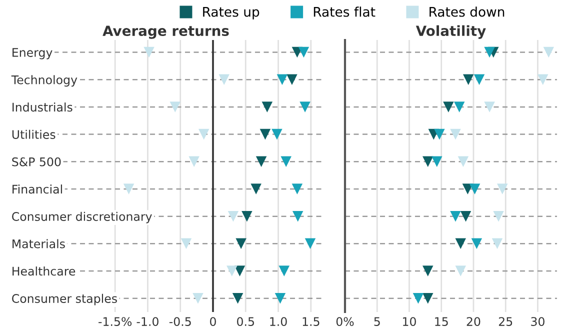 The height and width of the screenshot is (329, 565). What do you see at coordinates (473, 321) in the screenshot?
I see `x-tick-label: 20` at bounding box center [473, 321].